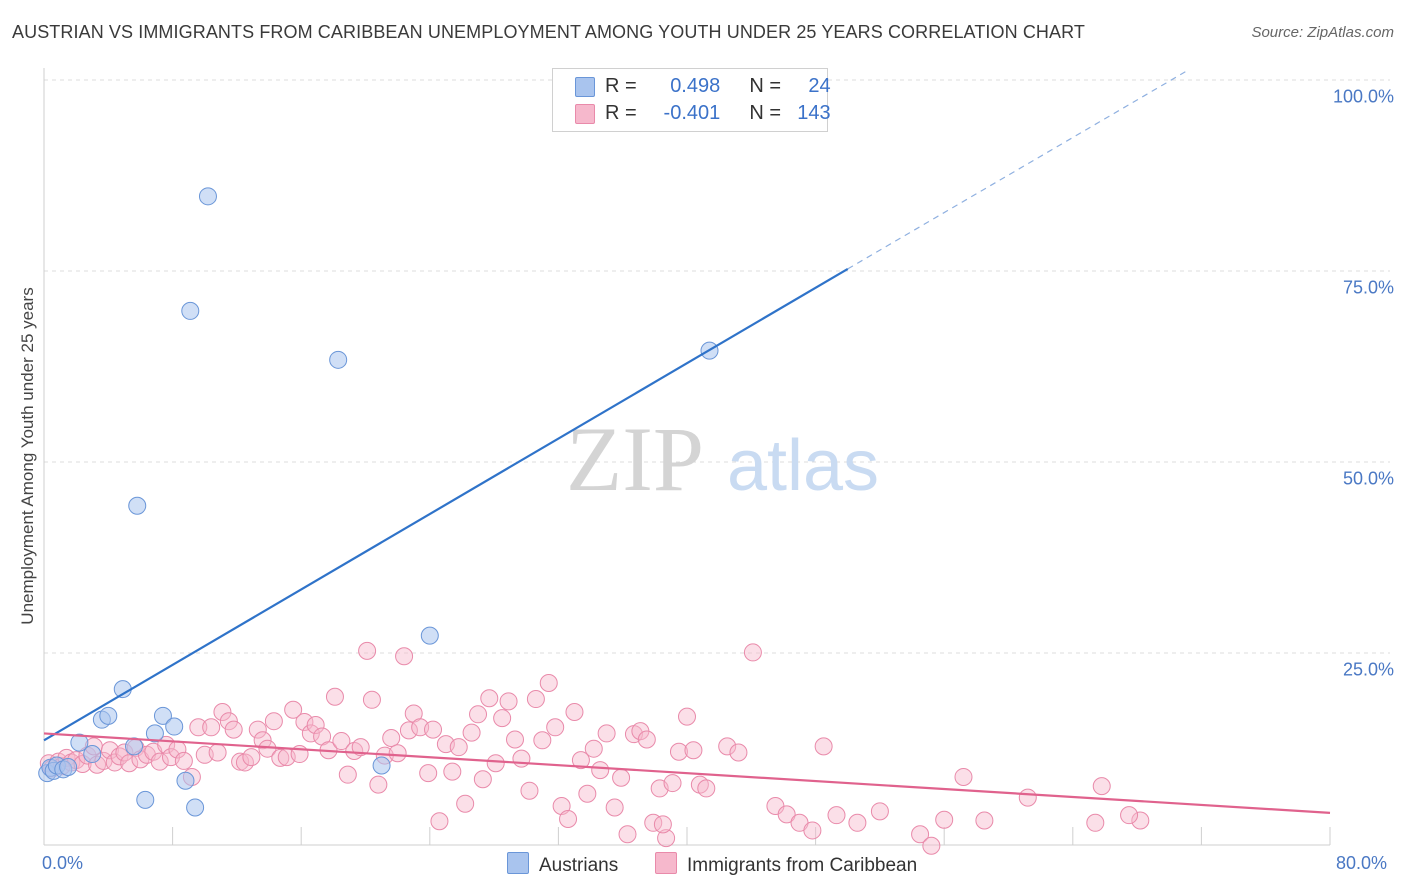  I want to click on legend-r-value: -0.401, so click(692, 113).